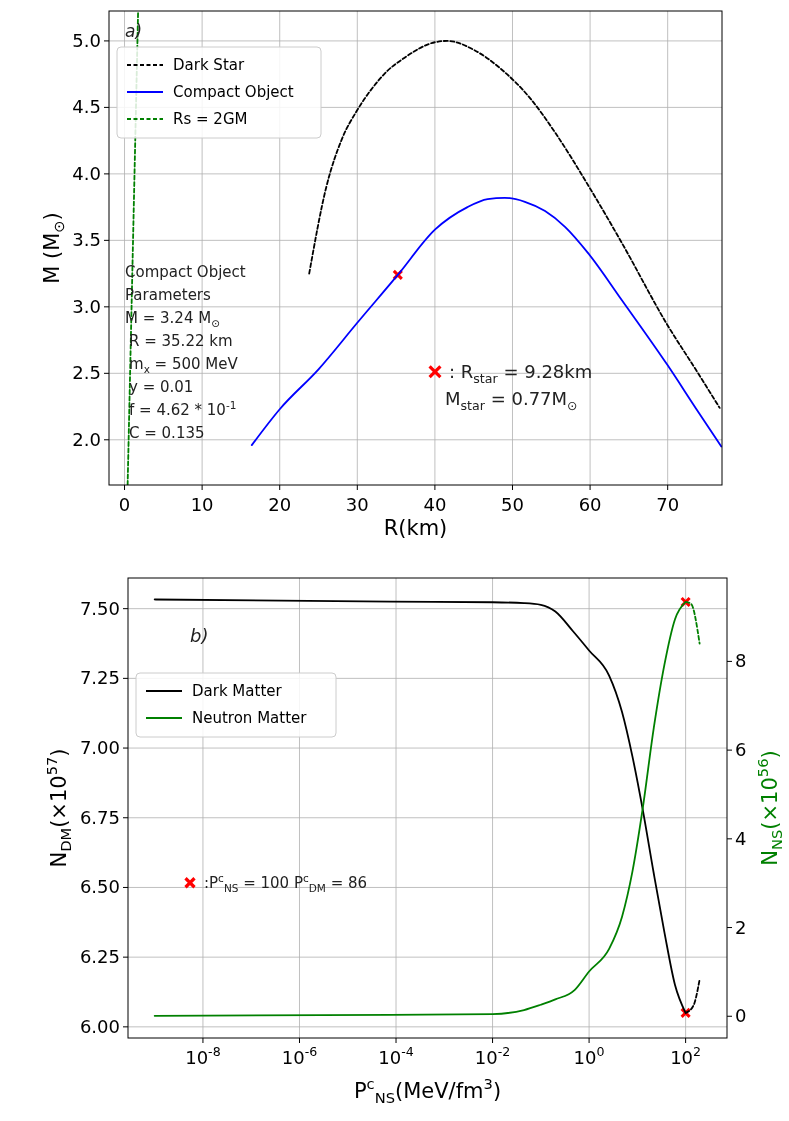  Describe the element at coordinates (86, 107) in the screenshot. I see `y-tick-label: 4.5` at that location.